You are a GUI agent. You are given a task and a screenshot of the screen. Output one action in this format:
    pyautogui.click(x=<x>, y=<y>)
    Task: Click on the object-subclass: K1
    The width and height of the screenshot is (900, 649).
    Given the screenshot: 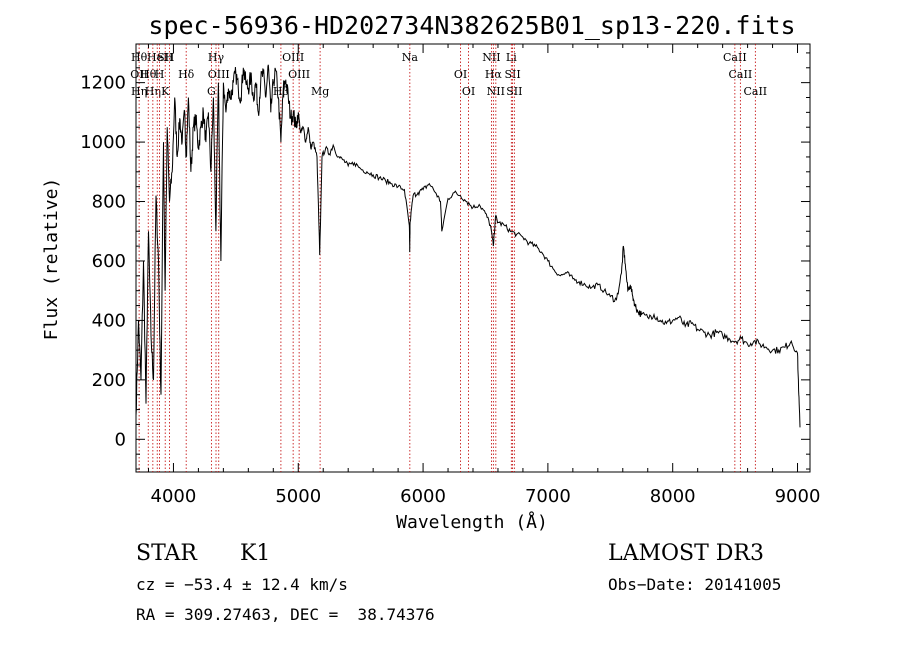 What is the action you would take?
    pyautogui.click(x=255, y=553)
    